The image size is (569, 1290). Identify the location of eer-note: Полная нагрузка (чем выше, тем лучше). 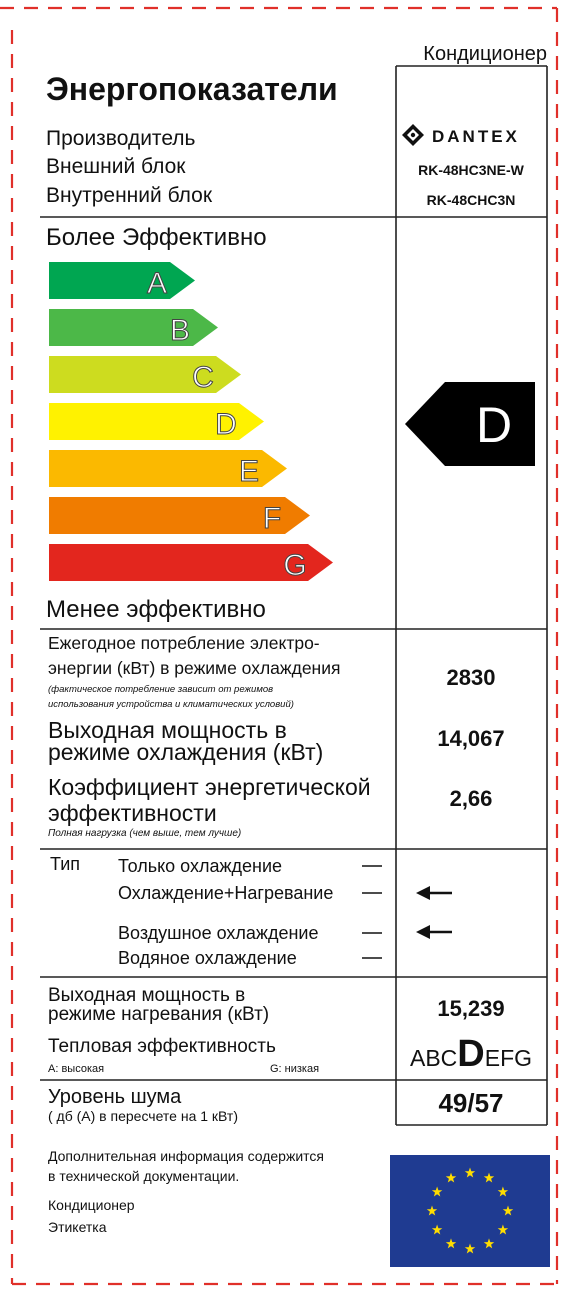
(144, 833).